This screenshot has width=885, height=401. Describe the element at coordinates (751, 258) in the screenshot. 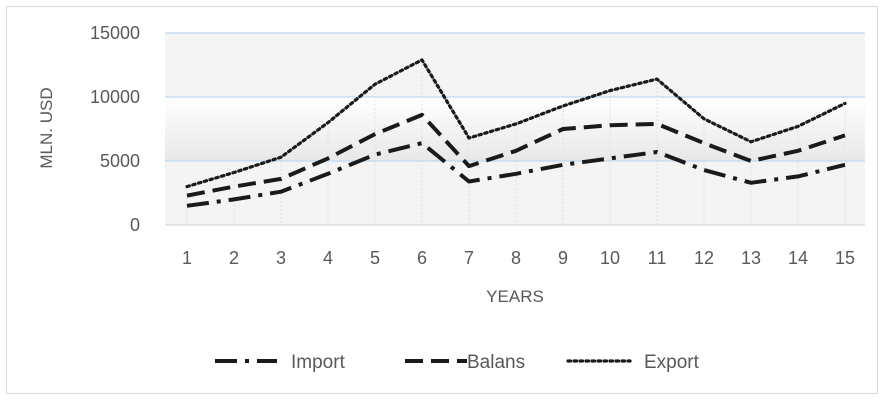

I see `x-tick-label: 13` at that location.